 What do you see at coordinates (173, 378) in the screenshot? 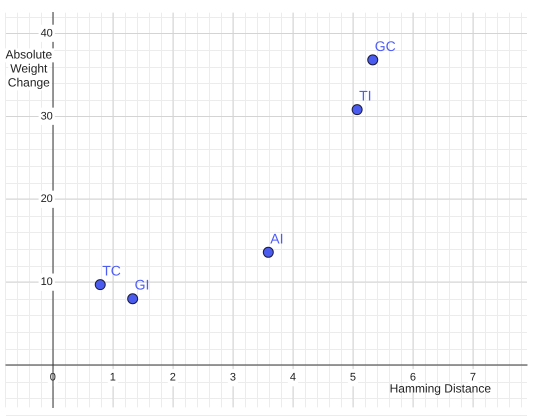
I see `x-tick-label: 2` at bounding box center [173, 378].